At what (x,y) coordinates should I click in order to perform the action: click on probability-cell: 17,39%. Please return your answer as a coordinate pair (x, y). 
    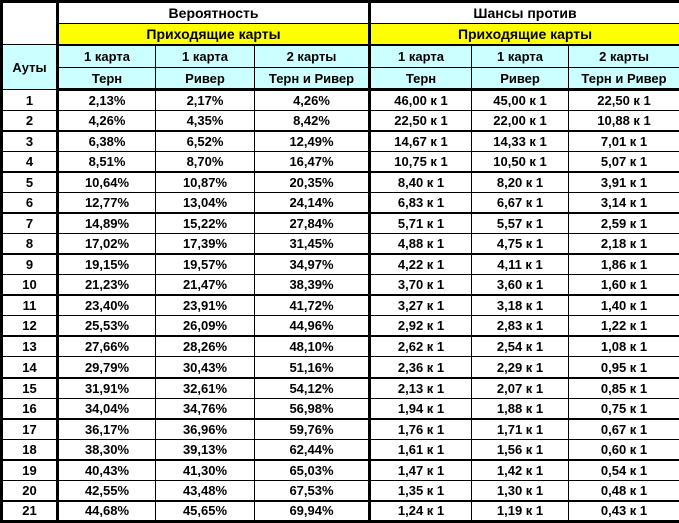
    Looking at the image, I should click on (205, 244).